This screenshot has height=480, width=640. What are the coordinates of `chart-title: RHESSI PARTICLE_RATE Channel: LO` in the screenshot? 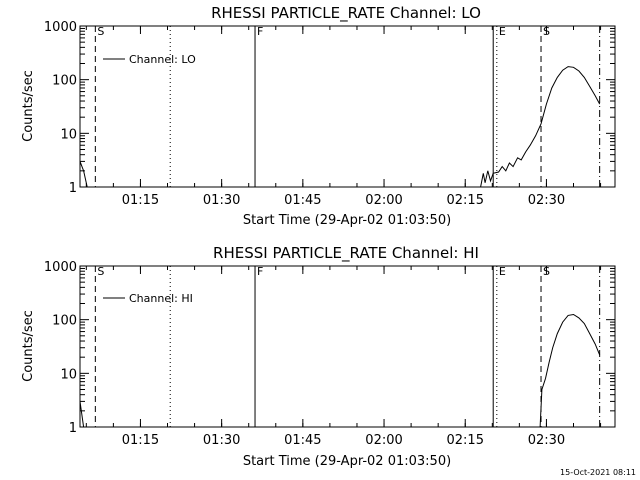 It's located at (346, 13).